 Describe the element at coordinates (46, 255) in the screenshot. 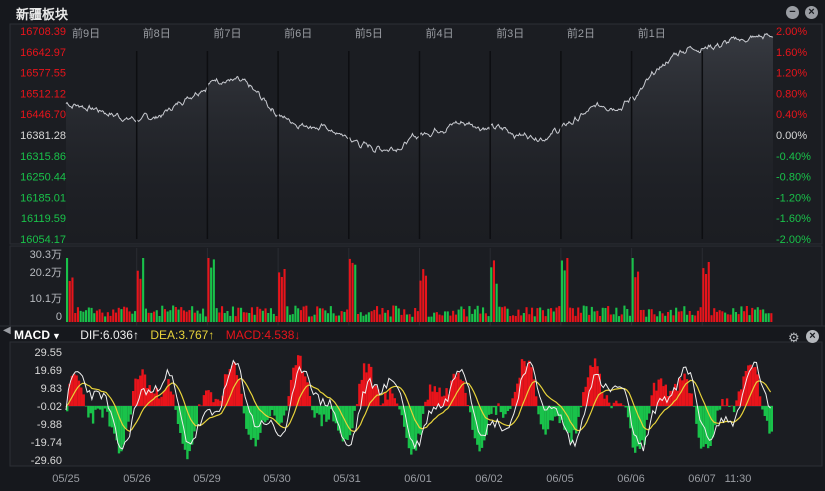

I see `volume-tick: 30.3万` at that location.